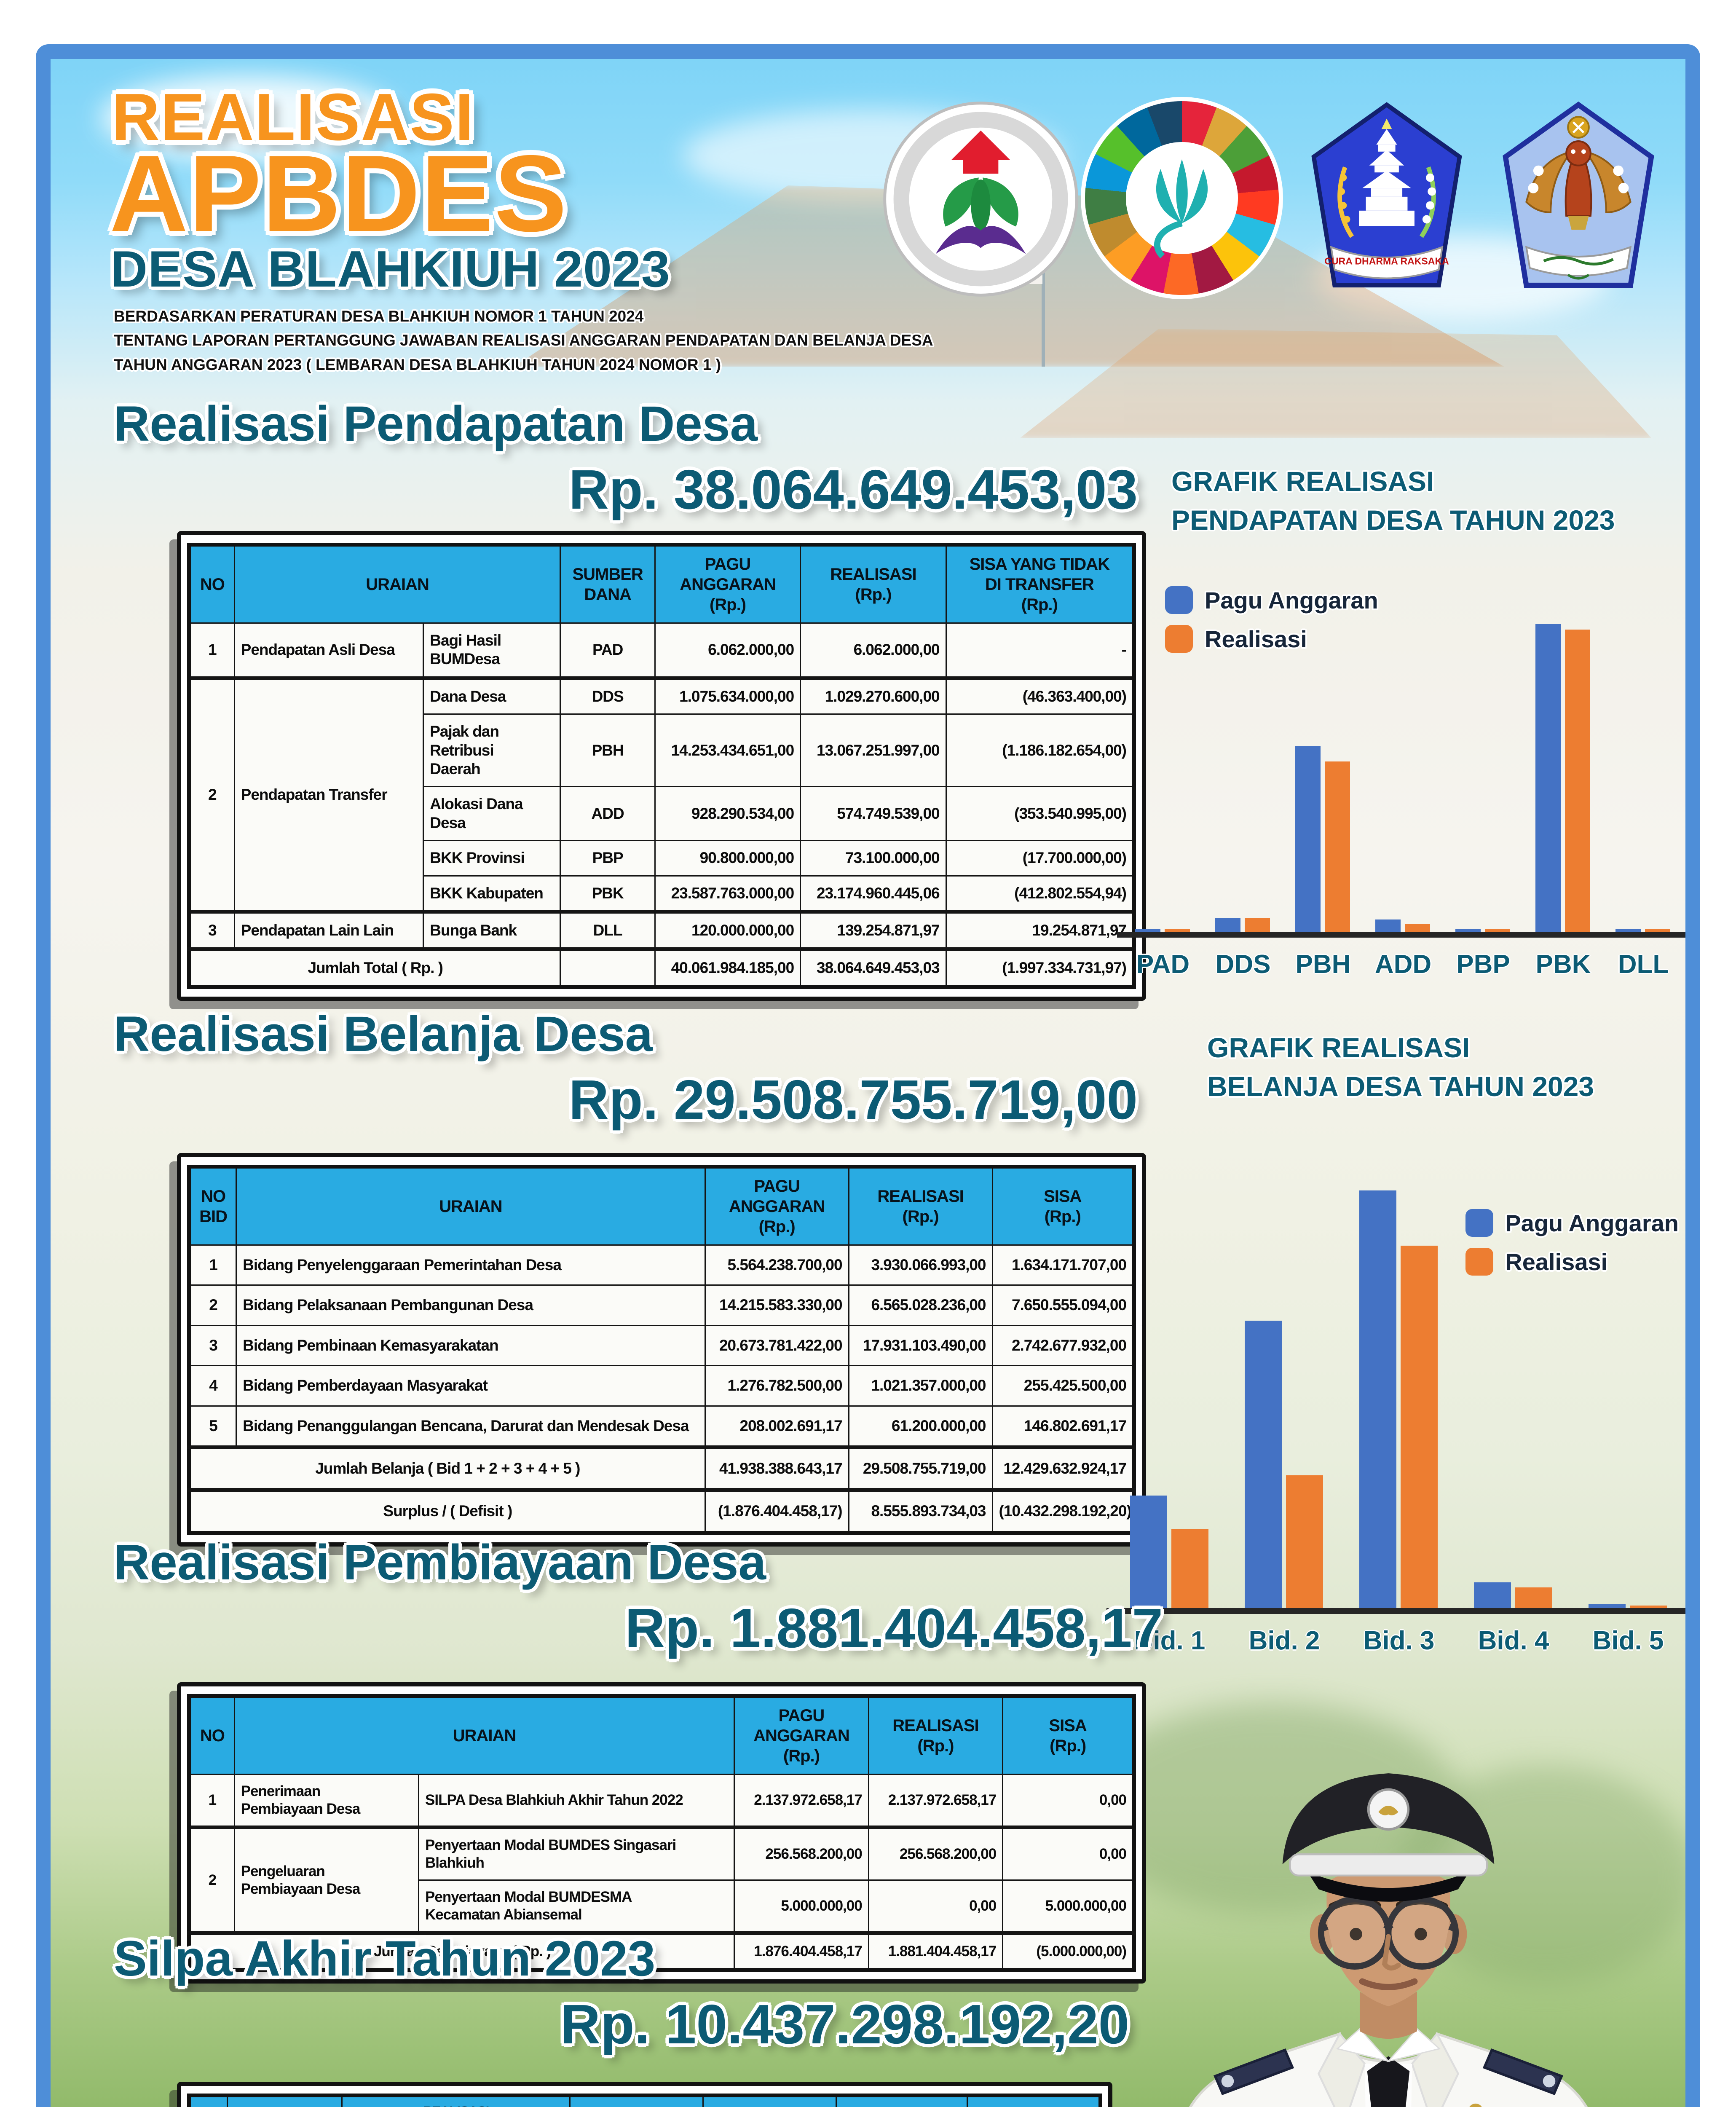  I want to click on bar-realisasi-bid2, so click(1304, 1541).